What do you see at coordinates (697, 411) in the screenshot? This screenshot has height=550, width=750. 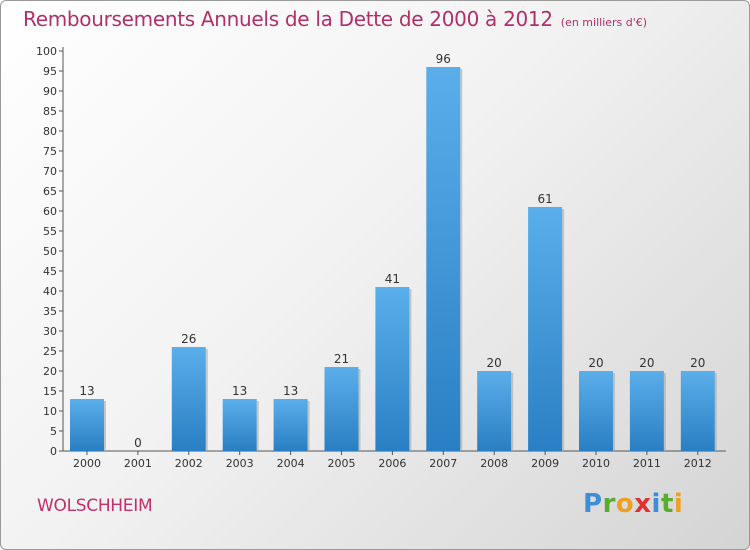 I see `bar-2012` at bounding box center [697, 411].